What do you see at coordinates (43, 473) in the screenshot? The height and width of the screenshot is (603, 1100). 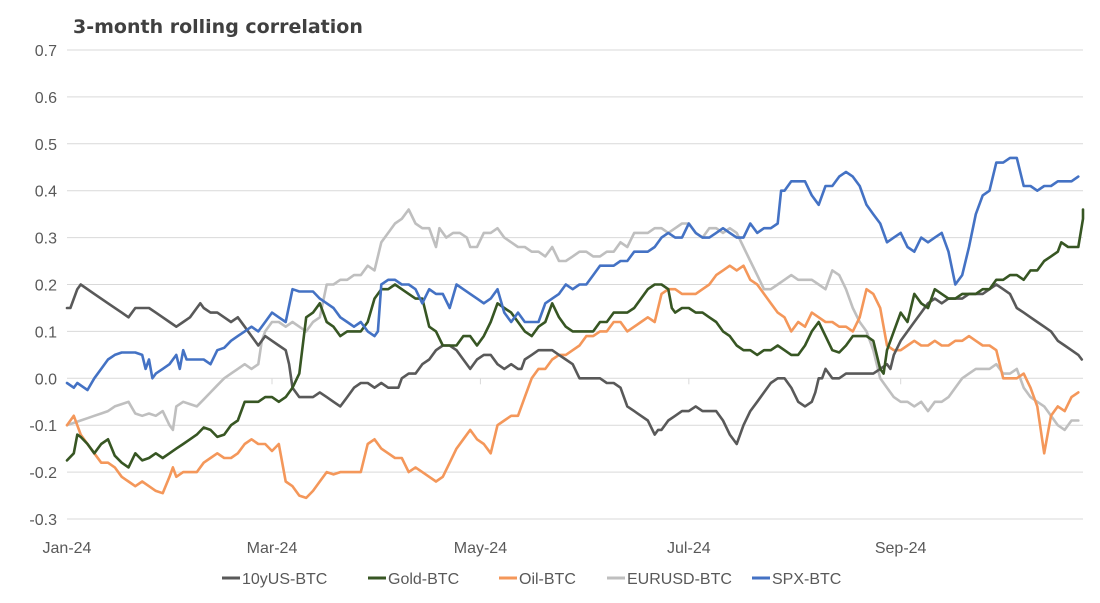 I see `y-tick-label: -0.2` at bounding box center [43, 473].